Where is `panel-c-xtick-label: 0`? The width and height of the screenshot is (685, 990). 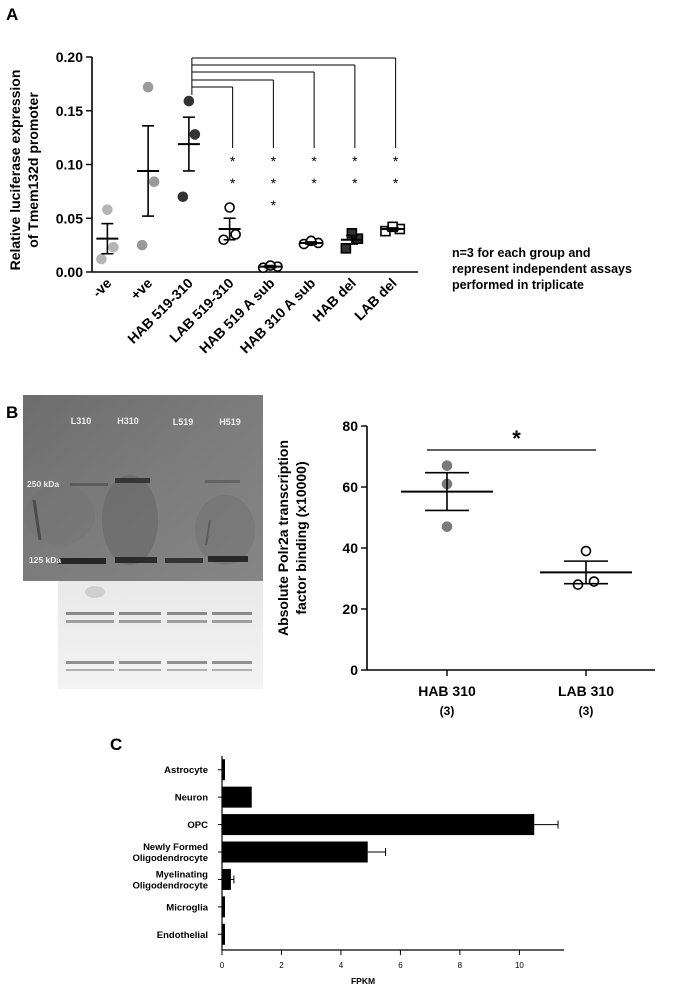
panel-c-xtick-label: 0 is located at coordinates (222, 965).